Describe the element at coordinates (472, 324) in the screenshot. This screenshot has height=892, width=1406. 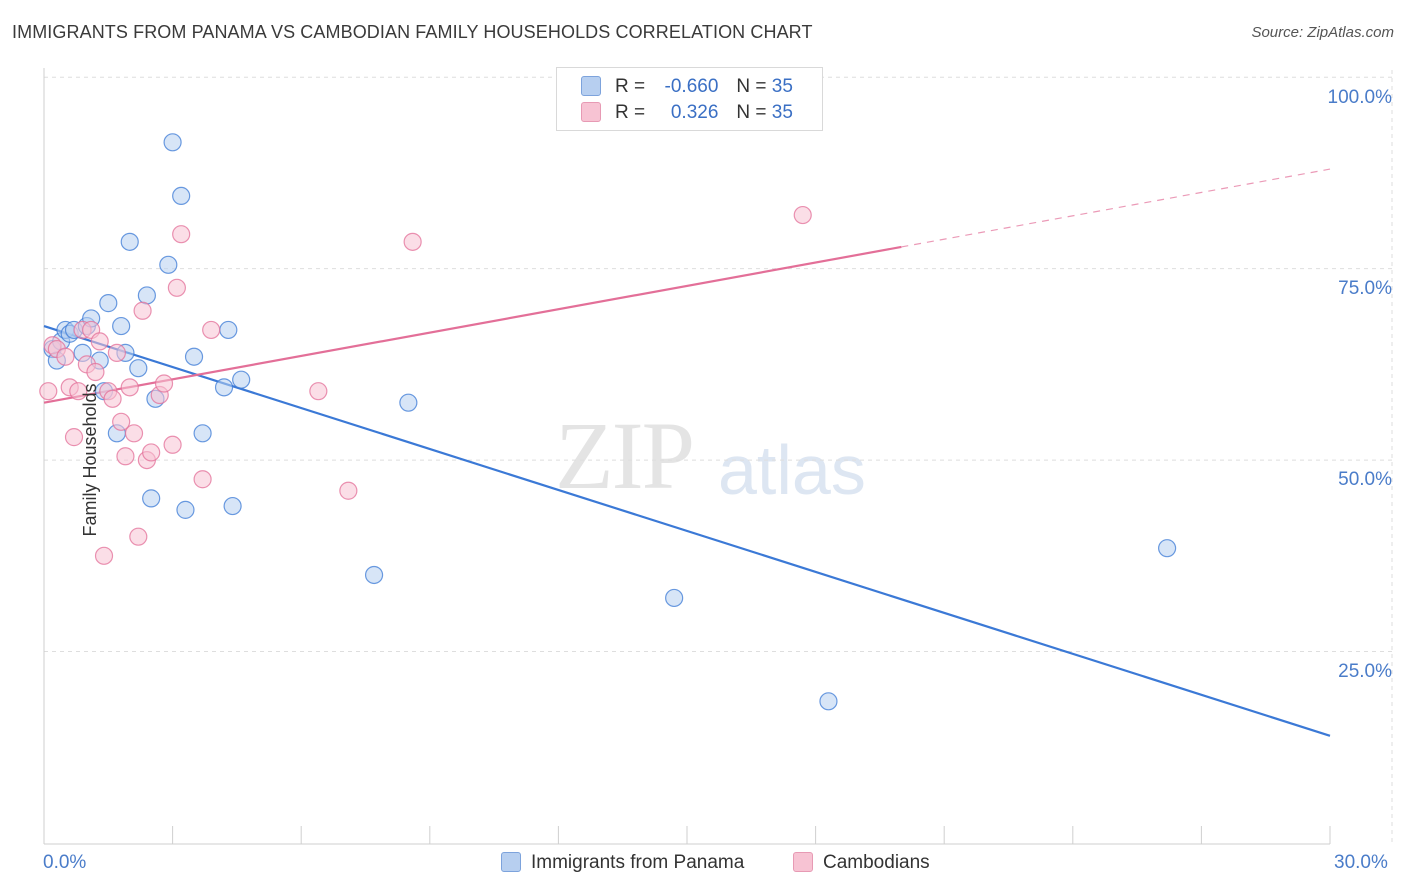
I see `trend-line` at that location.